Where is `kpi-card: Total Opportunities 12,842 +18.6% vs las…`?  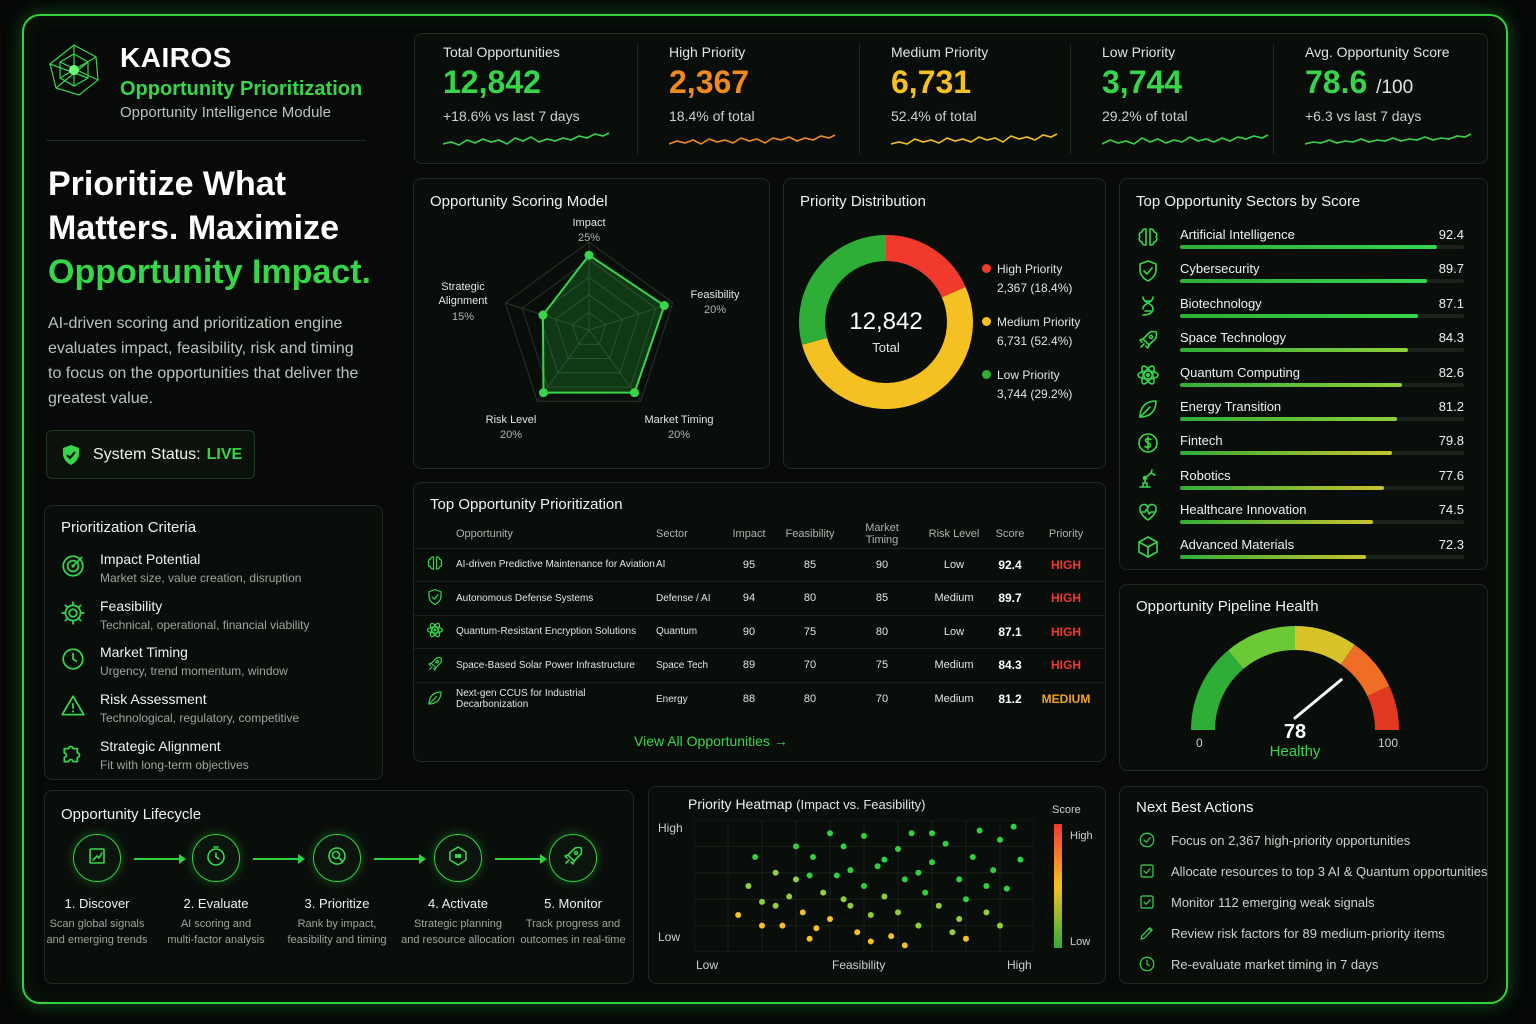
kpi-card: Total Opportunities 12,842 +18.6% vs las… is located at coordinates (542, 98).